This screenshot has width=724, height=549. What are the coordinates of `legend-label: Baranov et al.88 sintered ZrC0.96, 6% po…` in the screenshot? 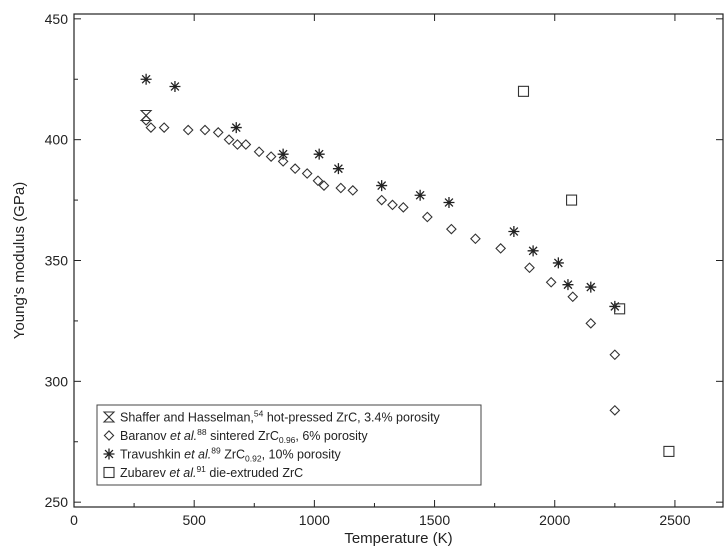 It's located at (244, 436).